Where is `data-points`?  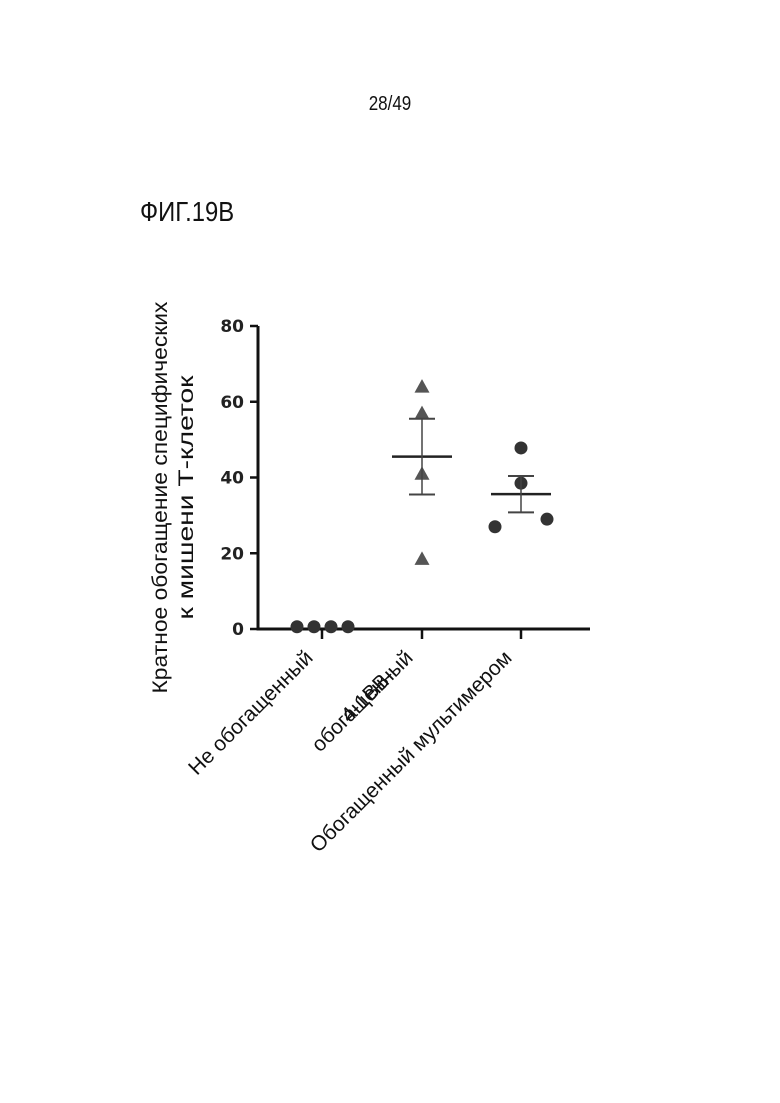 data-points is located at coordinates (422, 506).